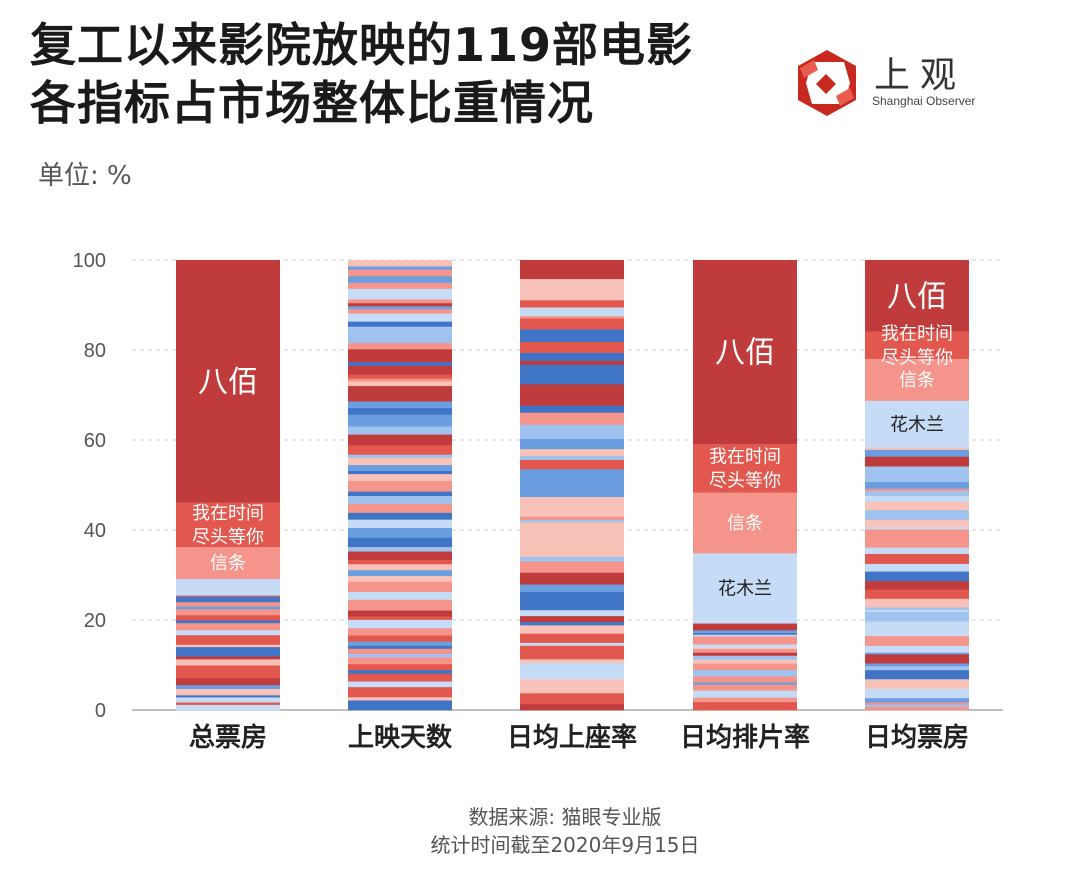 The height and width of the screenshot is (896, 1080). Describe the element at coordinates (917, 738) in the screenshot. I see `x-tick-label: 日均票房` at that location.